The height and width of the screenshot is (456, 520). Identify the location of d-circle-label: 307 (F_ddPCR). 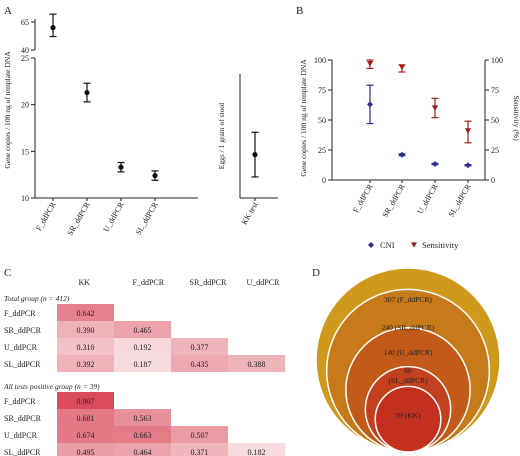
(408, 299).